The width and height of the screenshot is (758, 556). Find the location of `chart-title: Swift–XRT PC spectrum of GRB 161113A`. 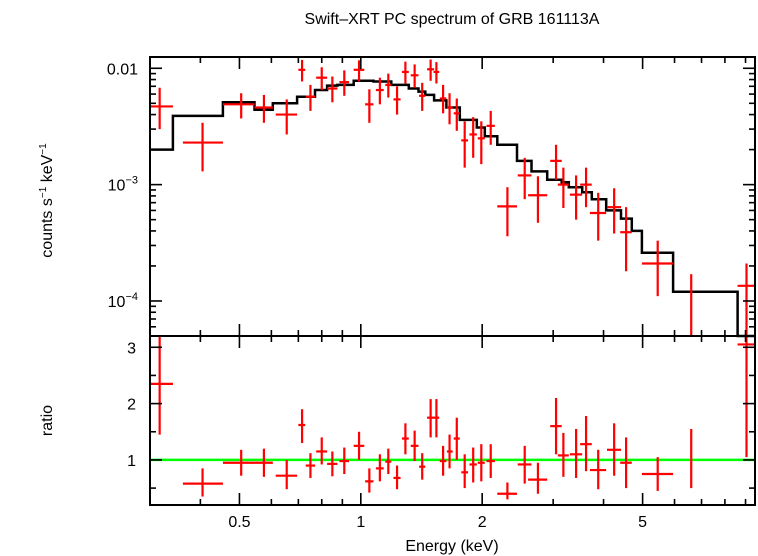

chart-title: Swift–XRT PC spectrum of GRB 161113A is located at coordinates (452, 19).